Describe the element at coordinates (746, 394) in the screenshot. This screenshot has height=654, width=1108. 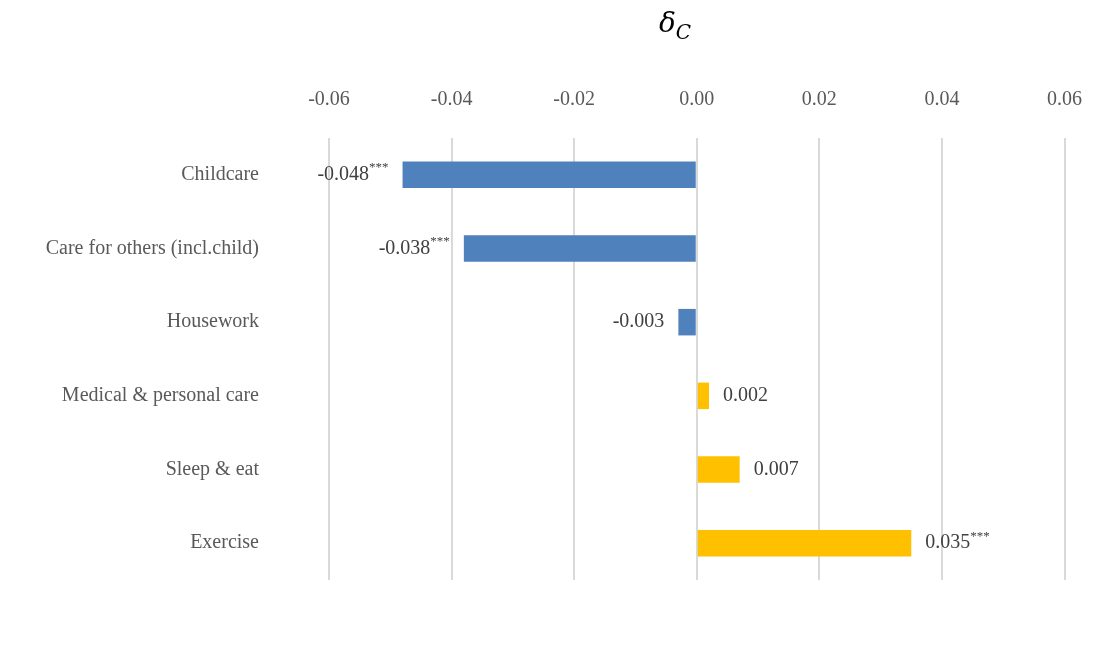
I see `data-label: 0.002` at that location.